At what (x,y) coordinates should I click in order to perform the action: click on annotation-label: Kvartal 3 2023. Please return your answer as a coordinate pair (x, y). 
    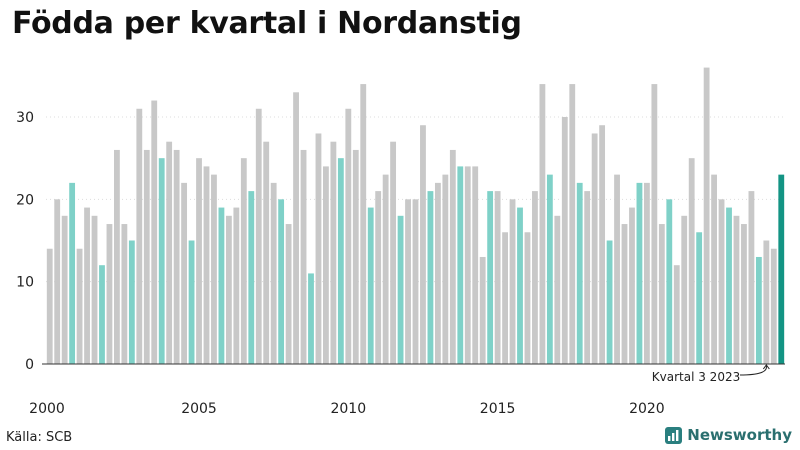
    Looking at the image, I should click on (696, 377).